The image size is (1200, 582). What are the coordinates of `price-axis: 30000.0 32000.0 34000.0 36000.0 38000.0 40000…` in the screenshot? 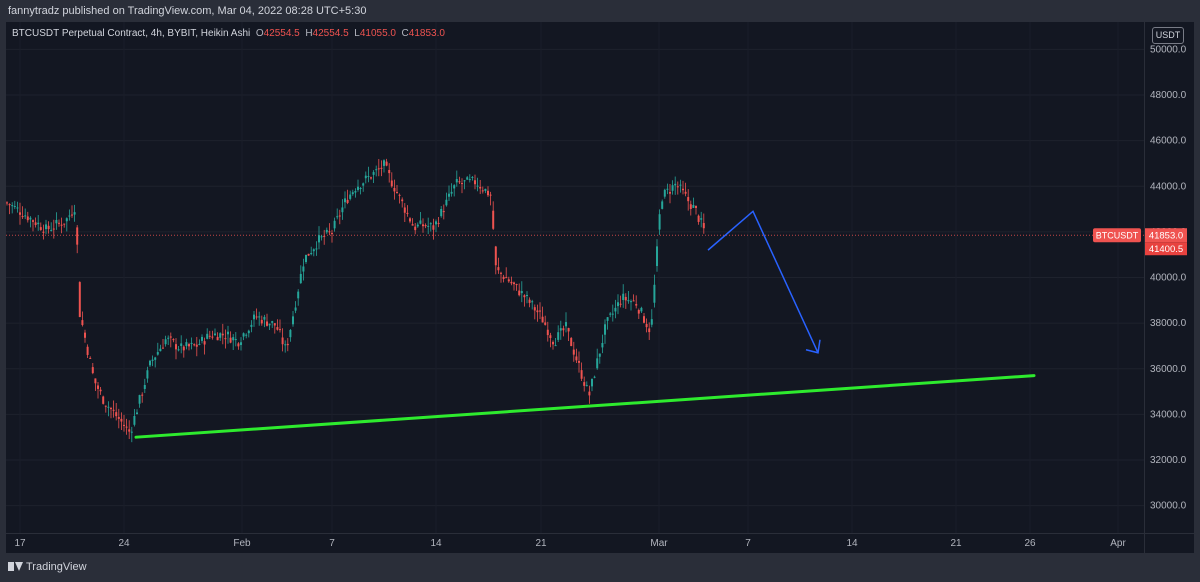 It's located at (1168, 277).